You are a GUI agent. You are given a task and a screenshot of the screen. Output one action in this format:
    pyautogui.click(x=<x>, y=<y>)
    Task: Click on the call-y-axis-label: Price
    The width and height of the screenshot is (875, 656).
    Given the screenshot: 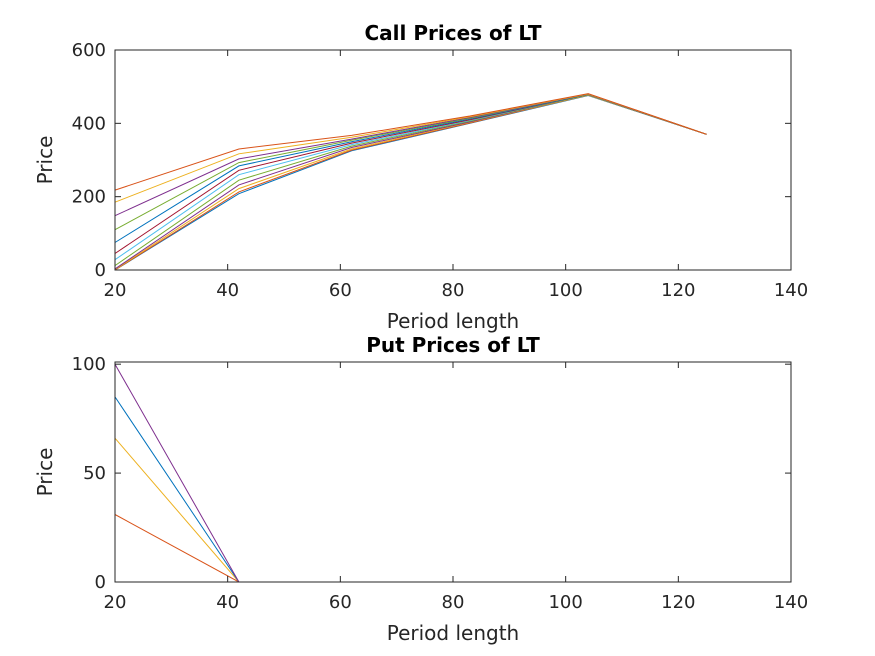 What is the action you would take?
    pyautogui.click(x=45, y=160)
    